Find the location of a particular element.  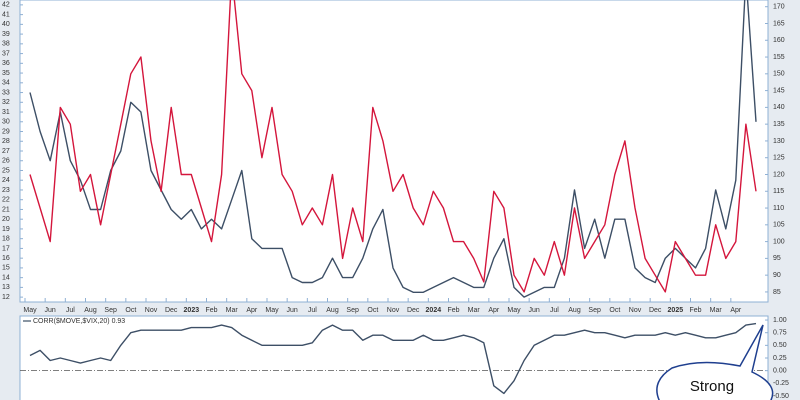

y2-tick-label: 145 is located at coordinates (779, 90).